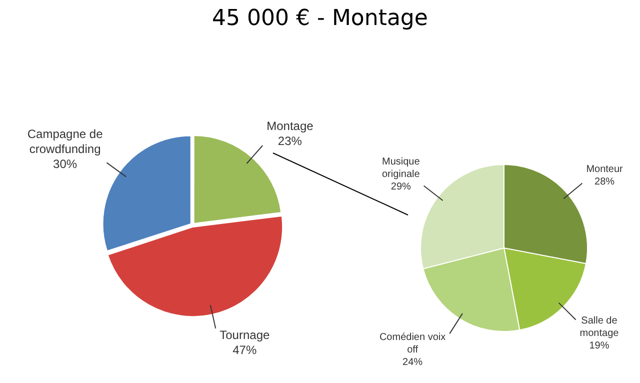 The image size is (640, 383). I want to click on data-label: 28%, so click(604, 182).